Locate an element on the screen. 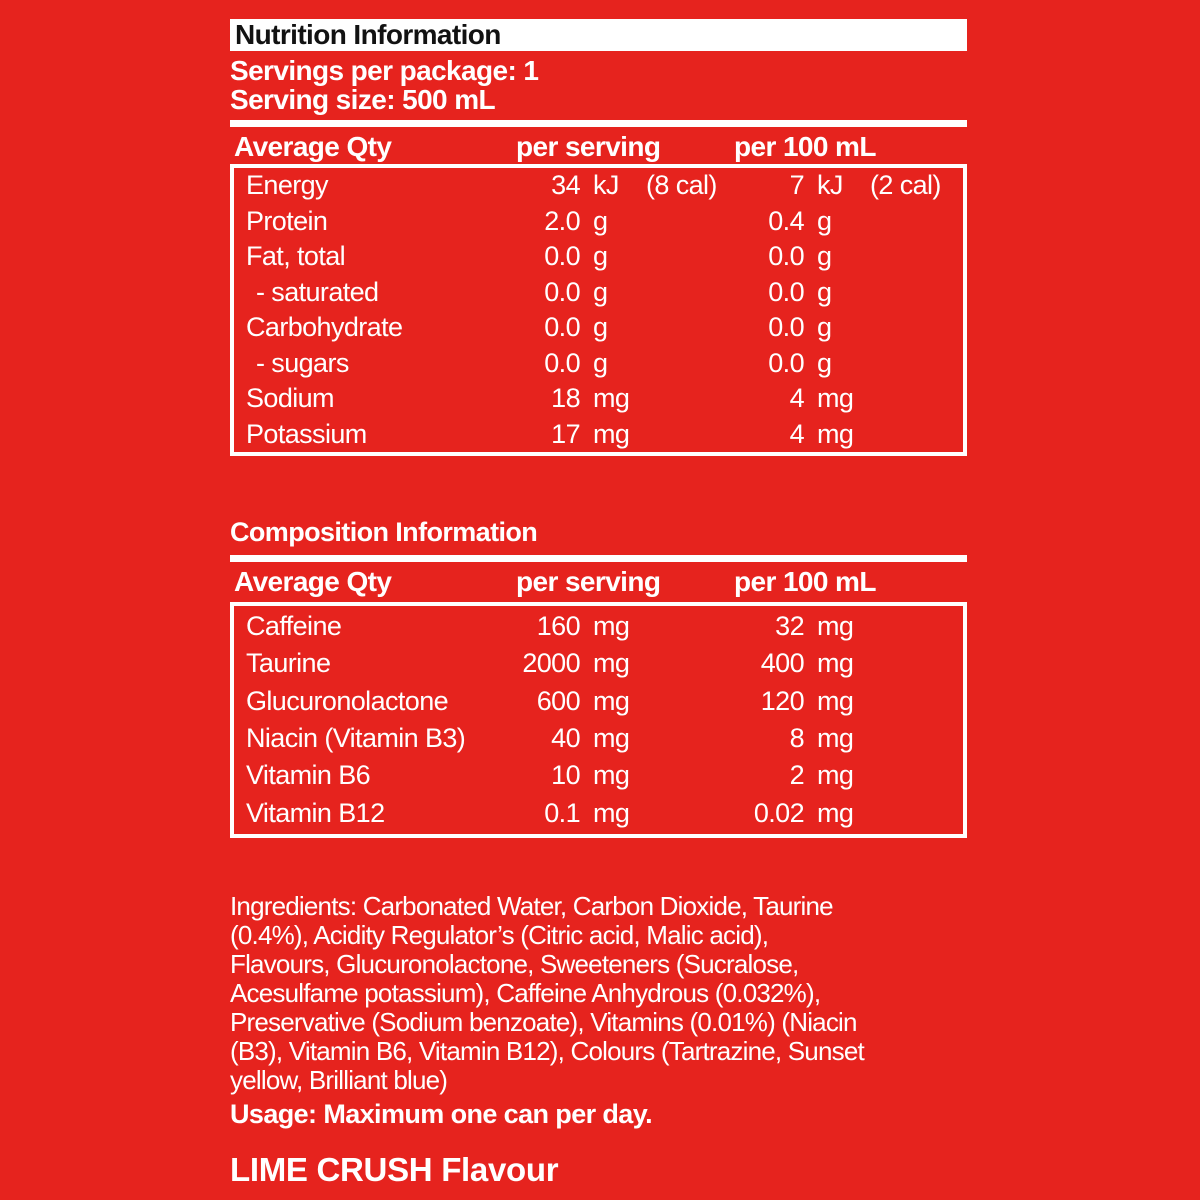  table-row: Energy 34 kJ (8 cal) 7 kJ (2 cal) is located at coordinates (598, 186).